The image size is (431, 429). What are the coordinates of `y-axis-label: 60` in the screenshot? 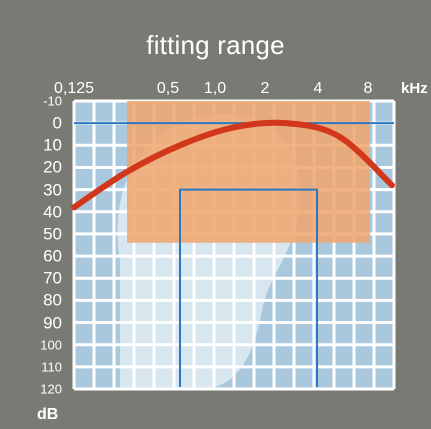 It's located at (52, 256).